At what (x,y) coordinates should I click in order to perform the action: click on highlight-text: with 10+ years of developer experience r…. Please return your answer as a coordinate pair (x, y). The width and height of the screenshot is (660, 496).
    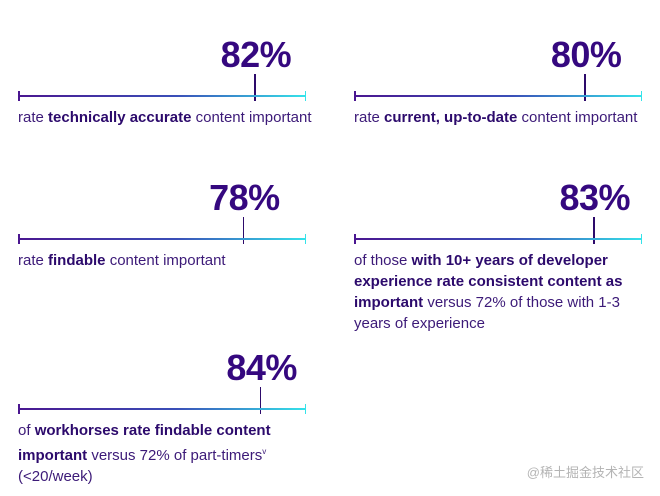
    Looking at the image, I should click on (488, 281).